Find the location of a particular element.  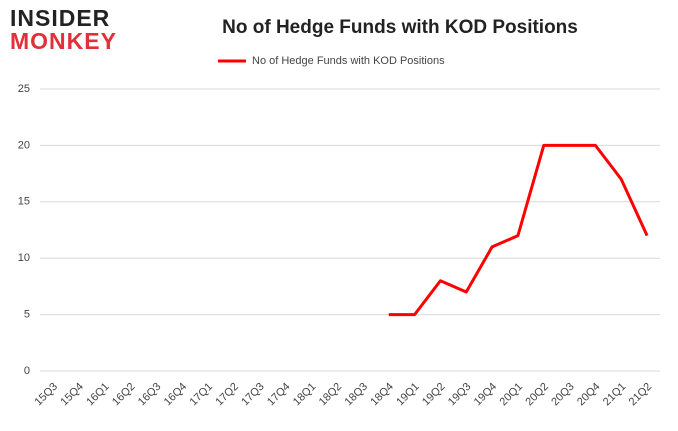

y-tick-label: 15 is located at coordinates (24, 202).